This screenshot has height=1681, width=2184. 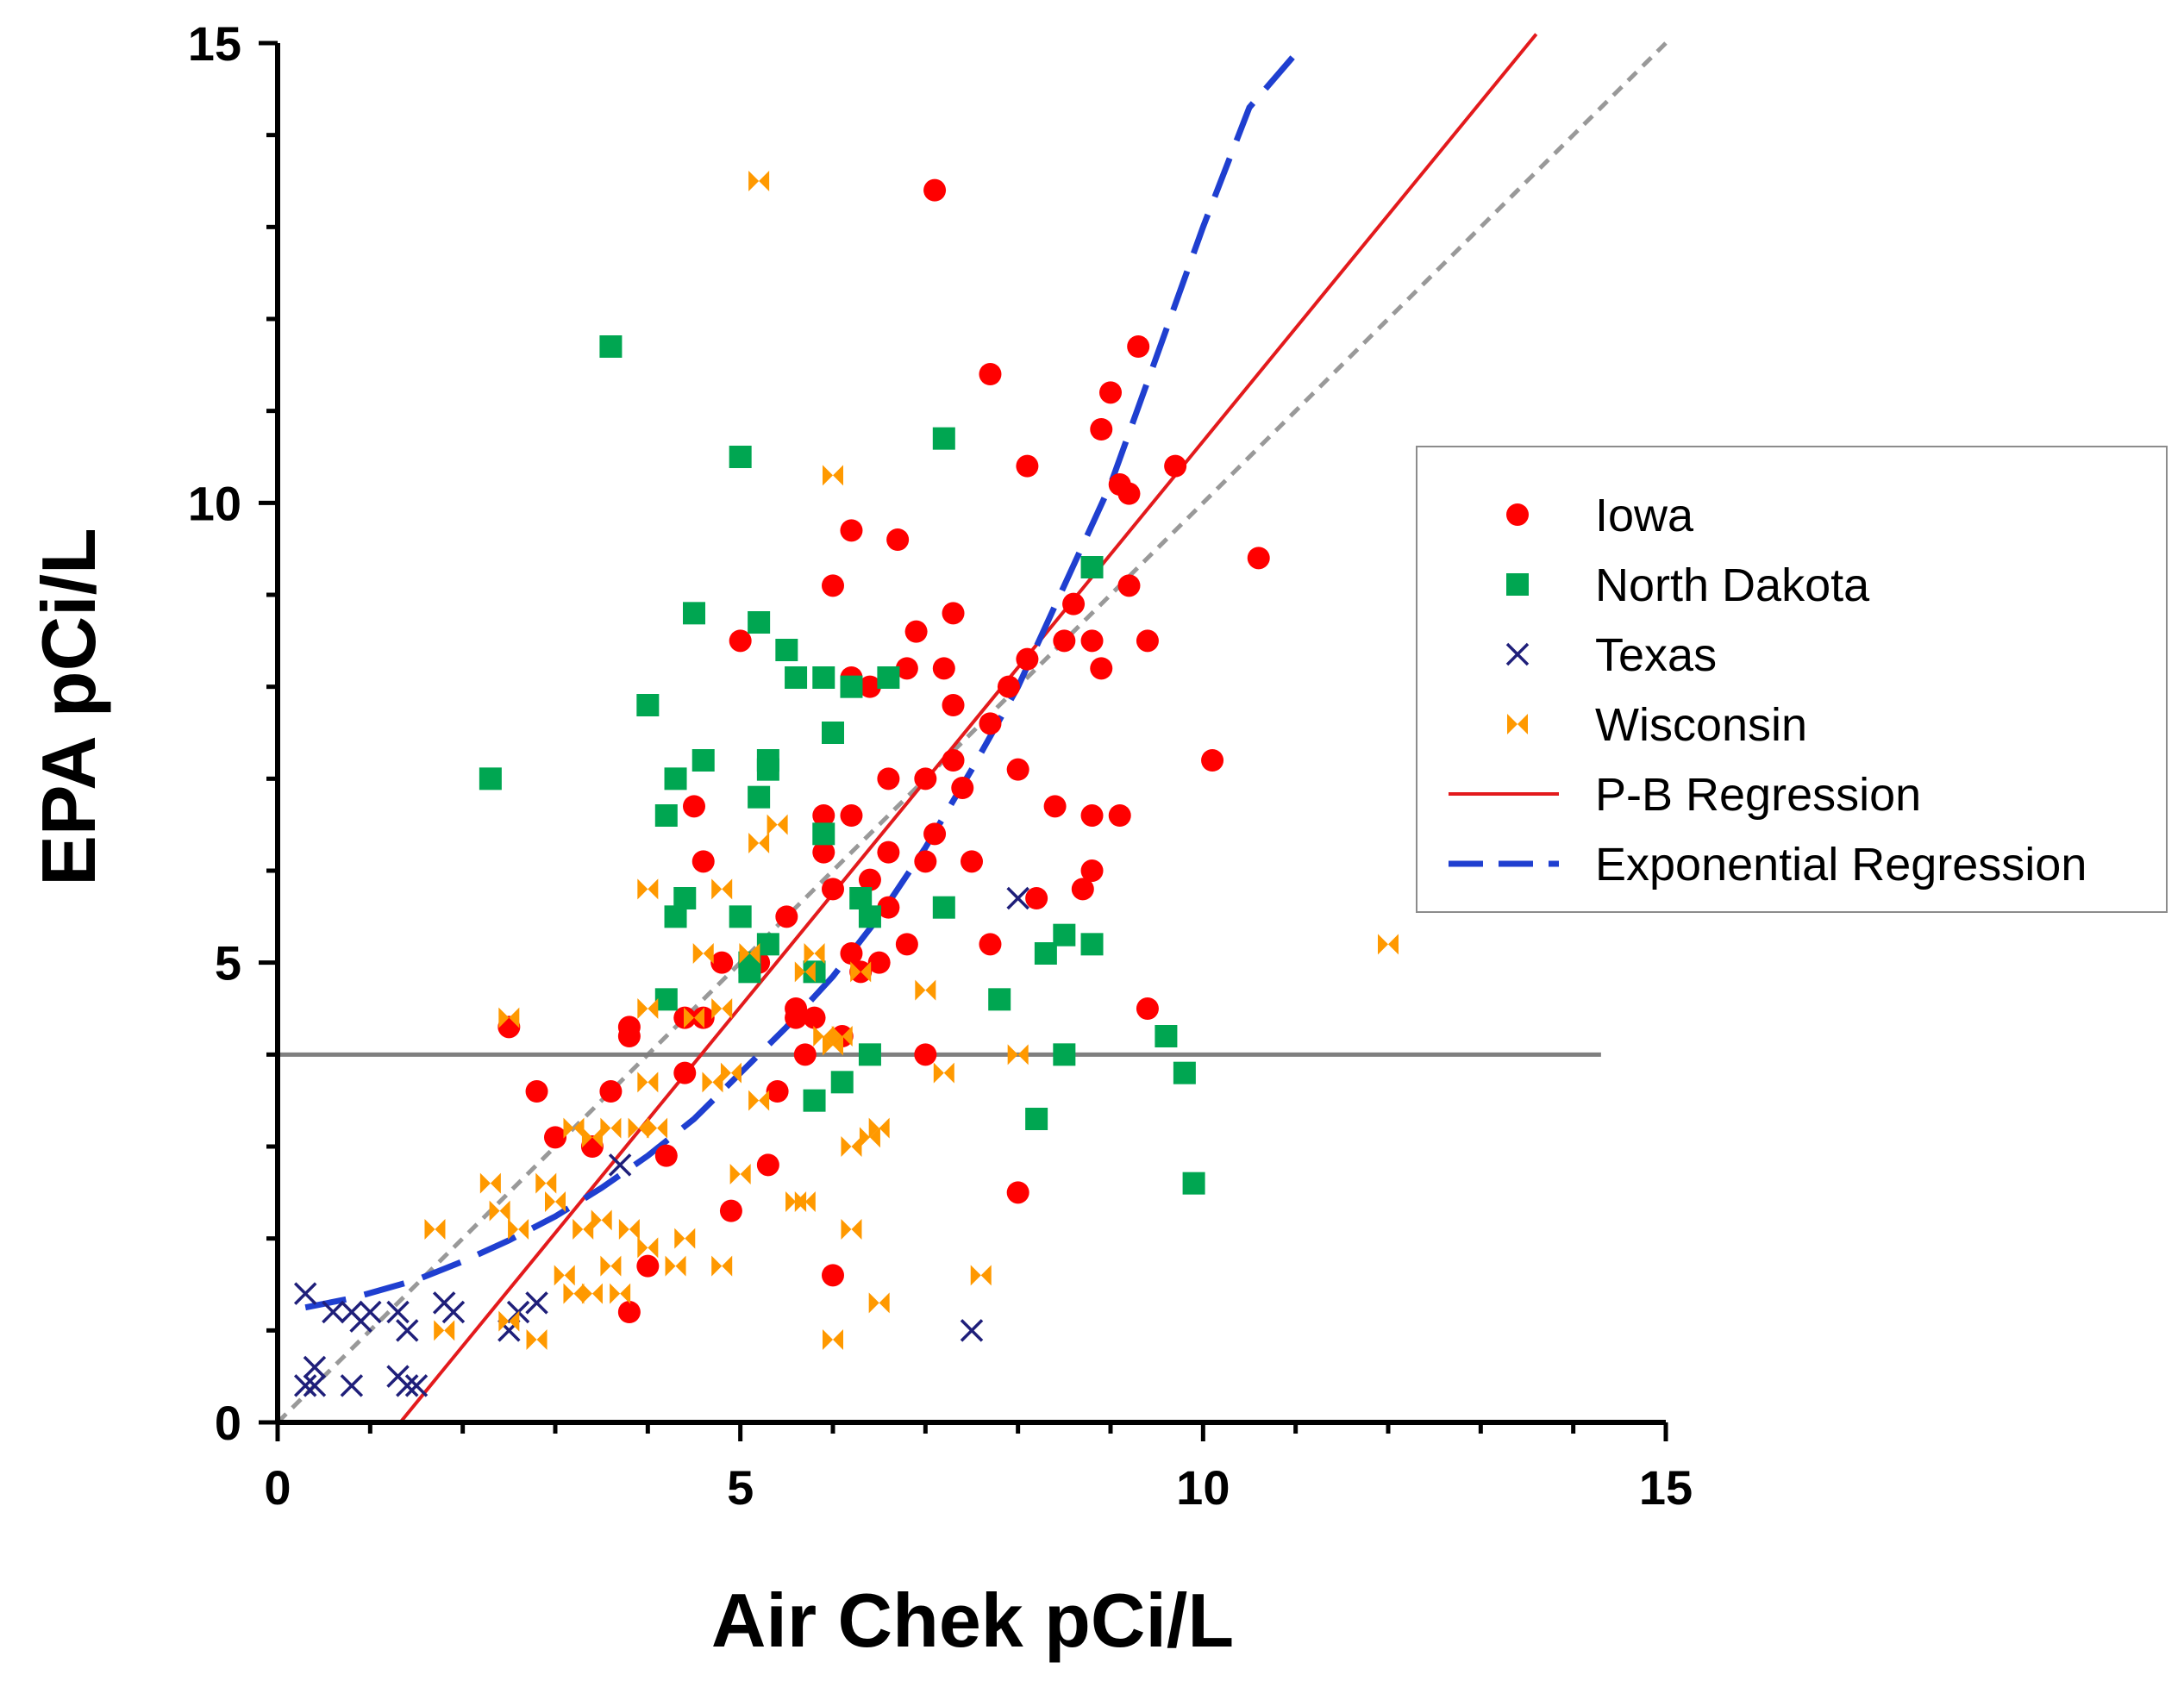 What do you see at coordinates (1517, 724) in the screenshot?
I see `legend-swatch-wisconsin` at bounding box center [1517, 724].